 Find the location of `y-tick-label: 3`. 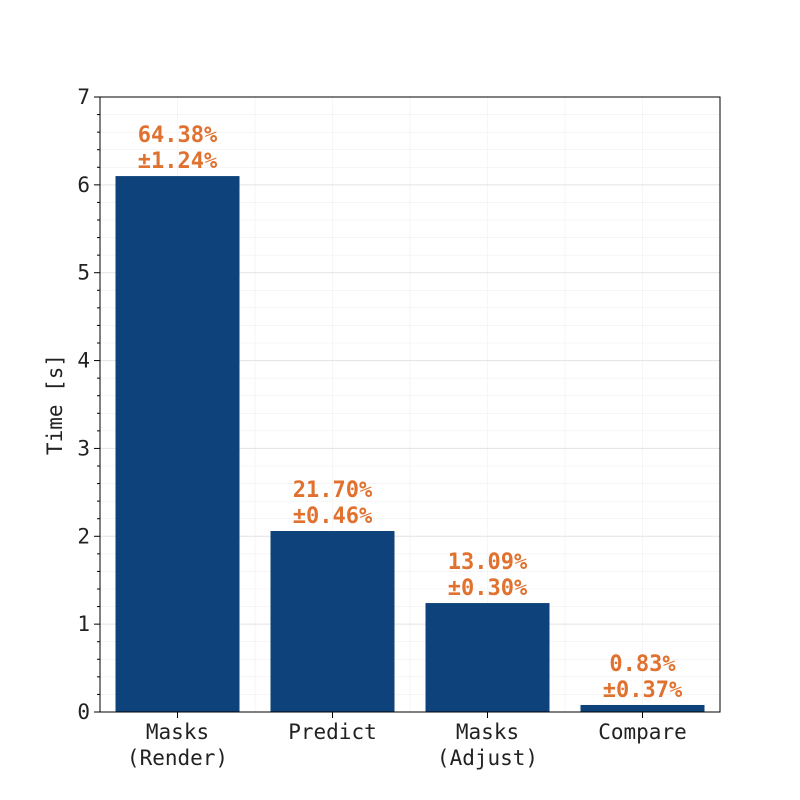

y-tick-label: 3 is located at coordinates (83, 448).